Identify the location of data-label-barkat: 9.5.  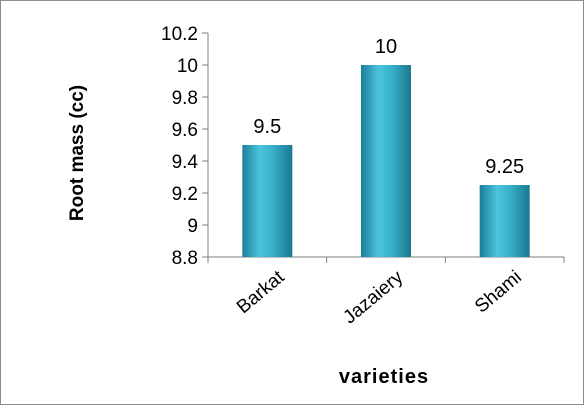
(267, 127).